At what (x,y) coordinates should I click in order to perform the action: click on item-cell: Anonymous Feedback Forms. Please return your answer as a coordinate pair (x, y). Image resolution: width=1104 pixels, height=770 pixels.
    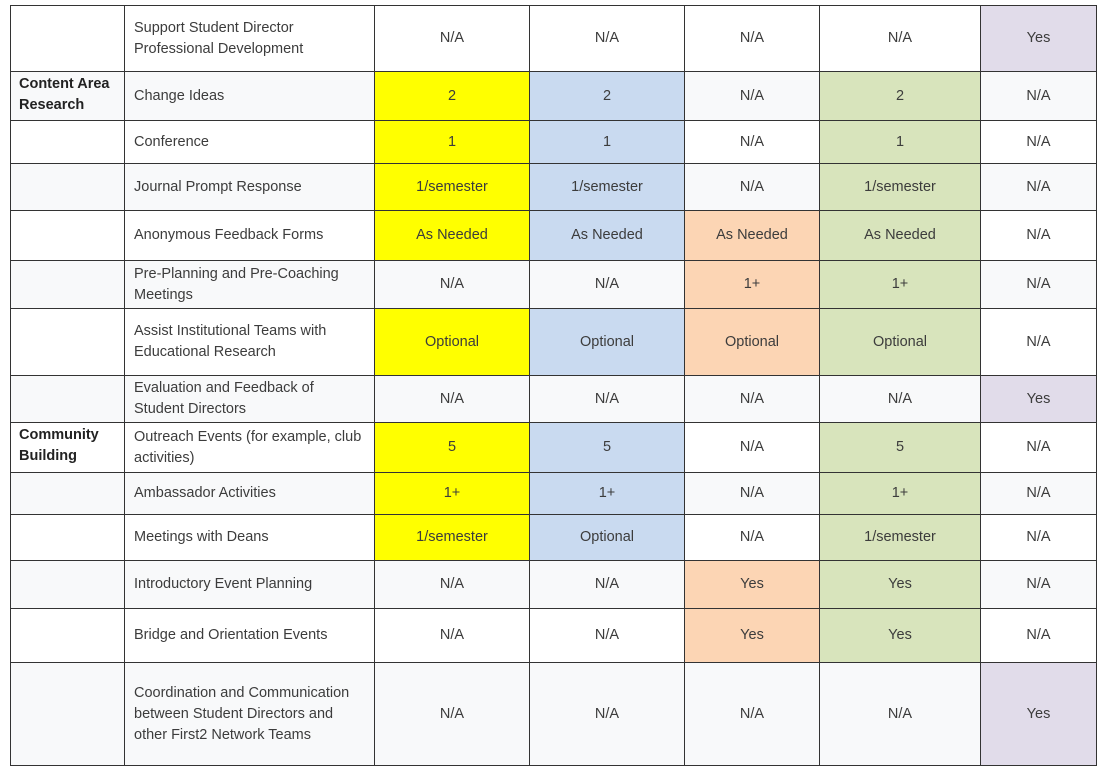
    Looking at the image, I should click on (249, 235).